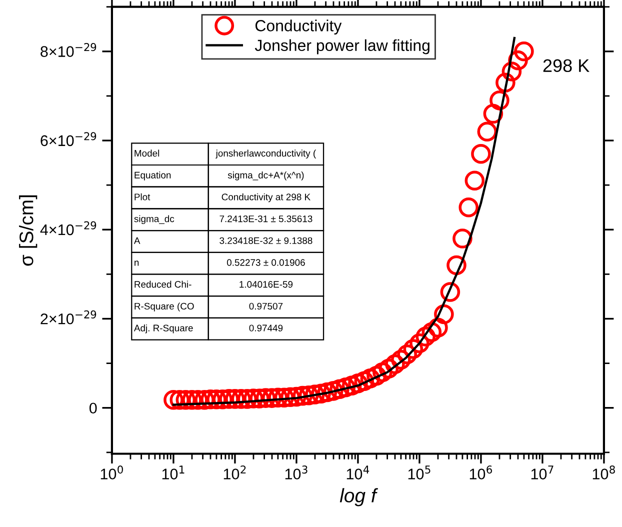  What do you see at coordinates (266, 240) in the screenshot?
I see `annotation: 3.23418E-32 ± 9.1388` at bounding box center [266, 240].